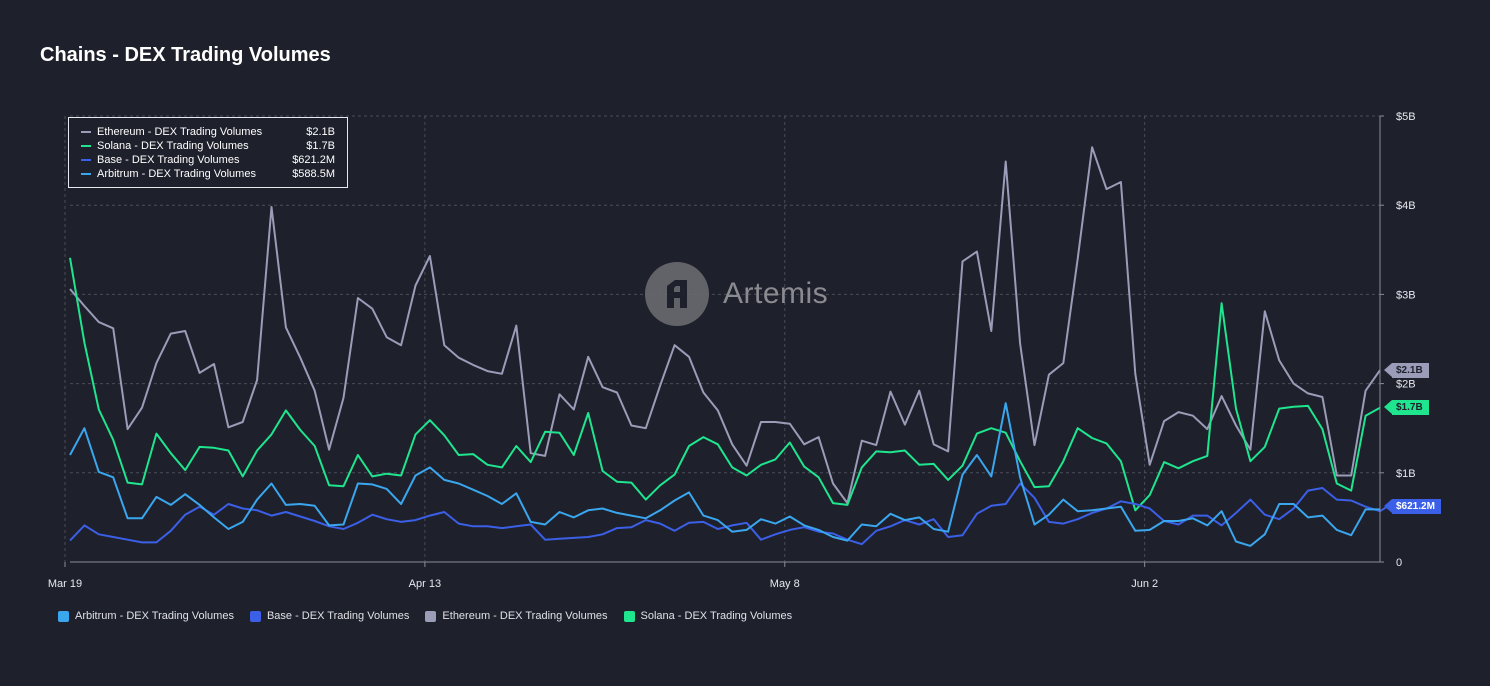 Image resolution: width=1490 pixels, height=686 pixels. I want to click on last-value-badge: $1.7B, so click(1406, 408).